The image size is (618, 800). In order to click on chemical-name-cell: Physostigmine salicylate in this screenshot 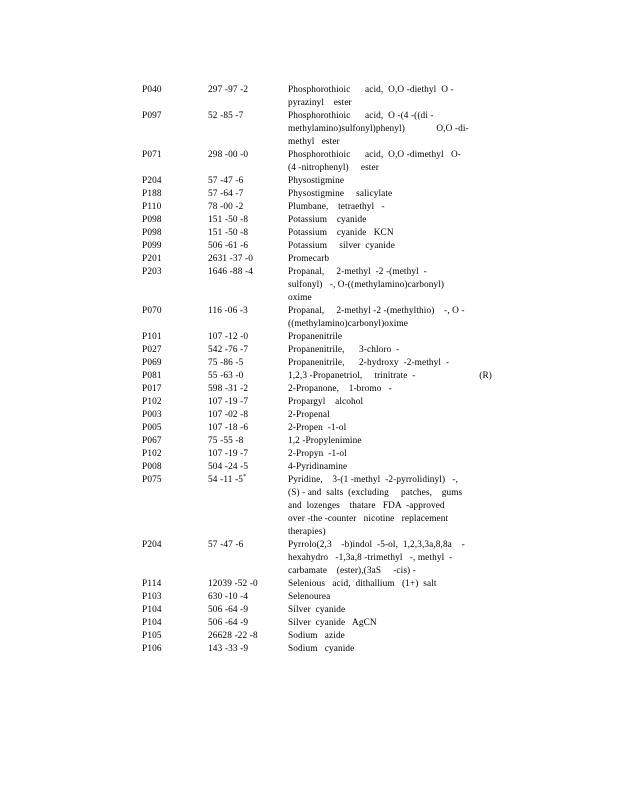, I will do `click(390, 194)`.